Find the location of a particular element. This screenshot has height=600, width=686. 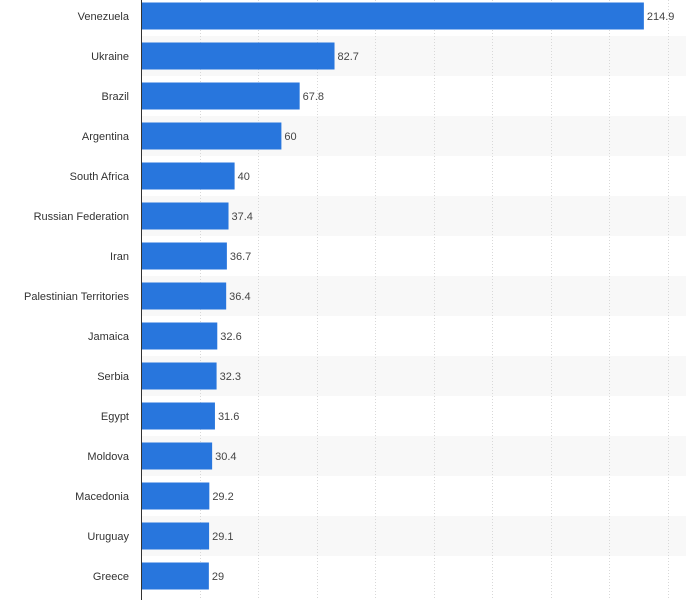

value-label: 36.7 is located at coordinates (240, 257).